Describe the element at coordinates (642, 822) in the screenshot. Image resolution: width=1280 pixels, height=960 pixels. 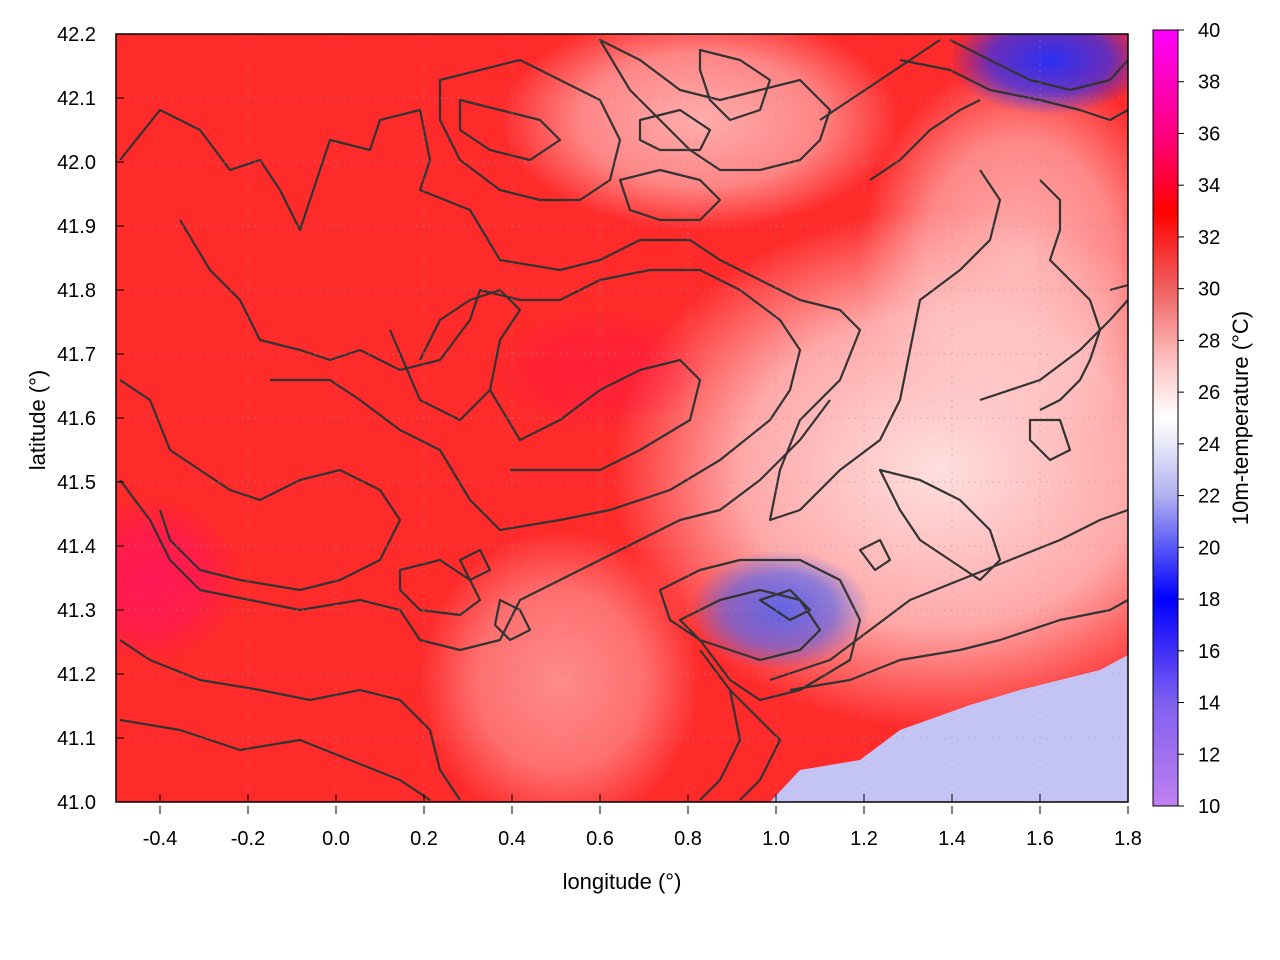
I see `x-axis: -0.4 -0.2 0.0 0.2 0.4 0.6 0.8 1.0 1.2 1.4 1.6 1.8` at that location.